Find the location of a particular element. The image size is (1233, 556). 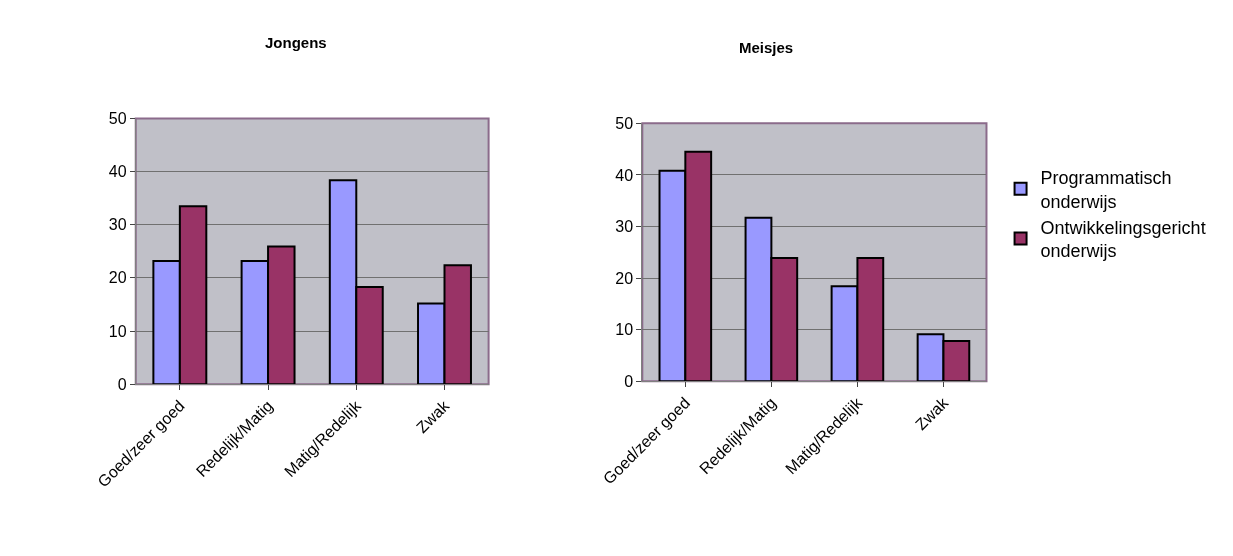

legend-label: Ontwikkelingsgericht onderwijs is located at coordinates (1123, 239).